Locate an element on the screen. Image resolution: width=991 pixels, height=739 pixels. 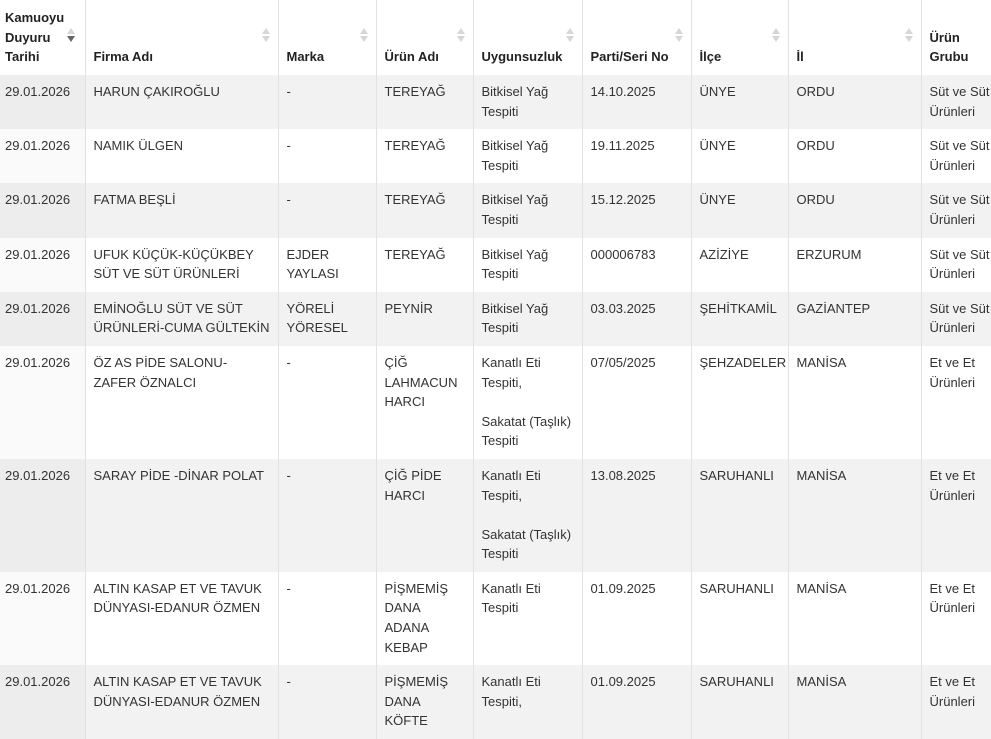
column-header-8: Ürün Grubu is located at coordinates (955, 37).